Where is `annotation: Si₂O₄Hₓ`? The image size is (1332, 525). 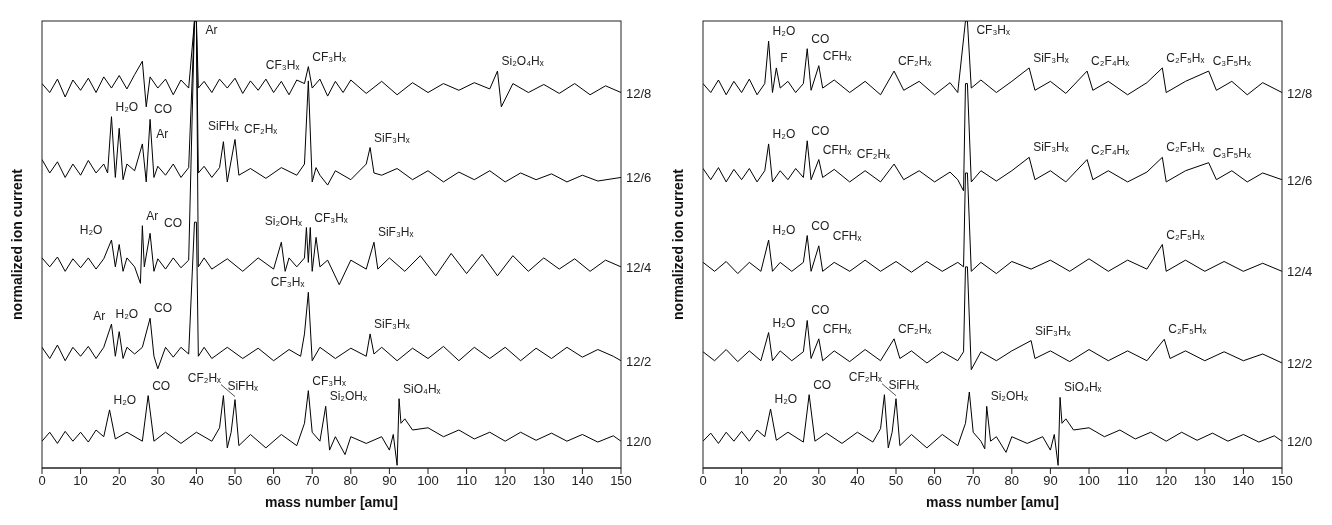 annotation: Si₂O₄Hₓ is located at coordinates (522, 61).